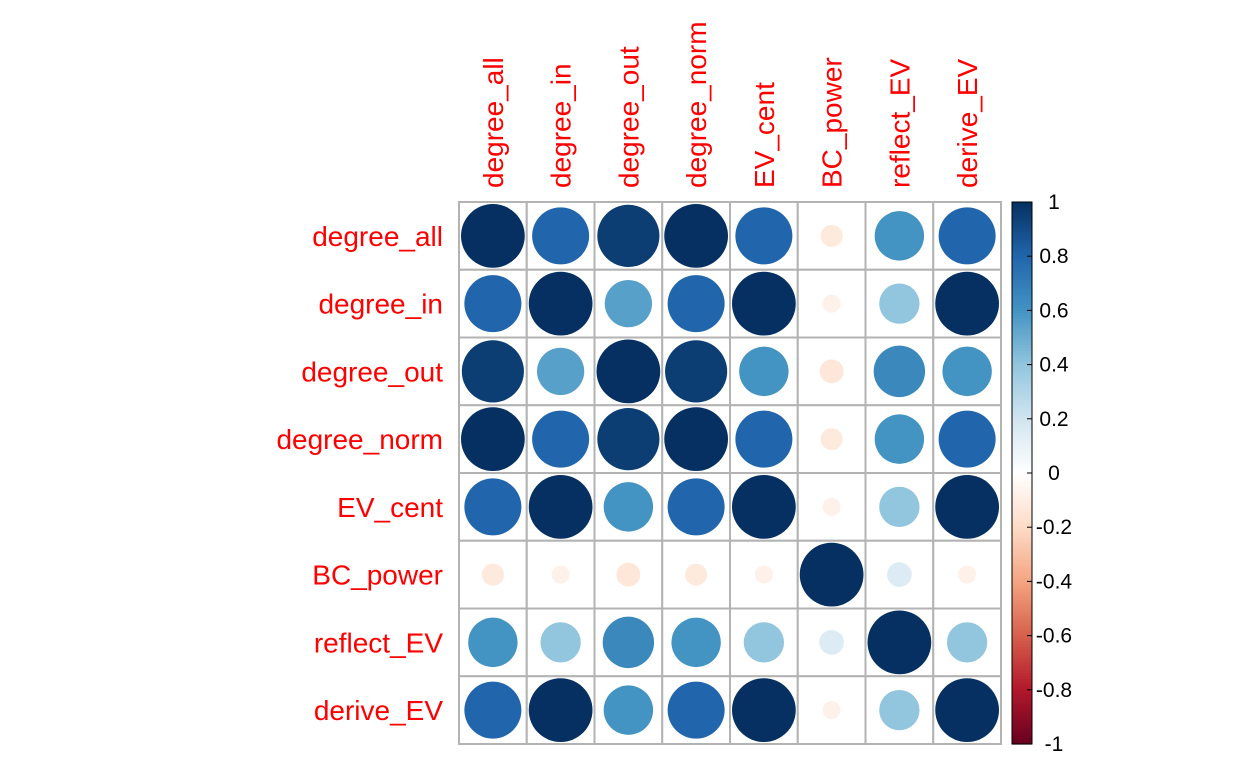 This screenshot has width=1248, height=768. What do you see at coordinates (1053, 310) in the screenshot?
I see `legend-tick-label: 0.6` at bounding box center [1053, 310].